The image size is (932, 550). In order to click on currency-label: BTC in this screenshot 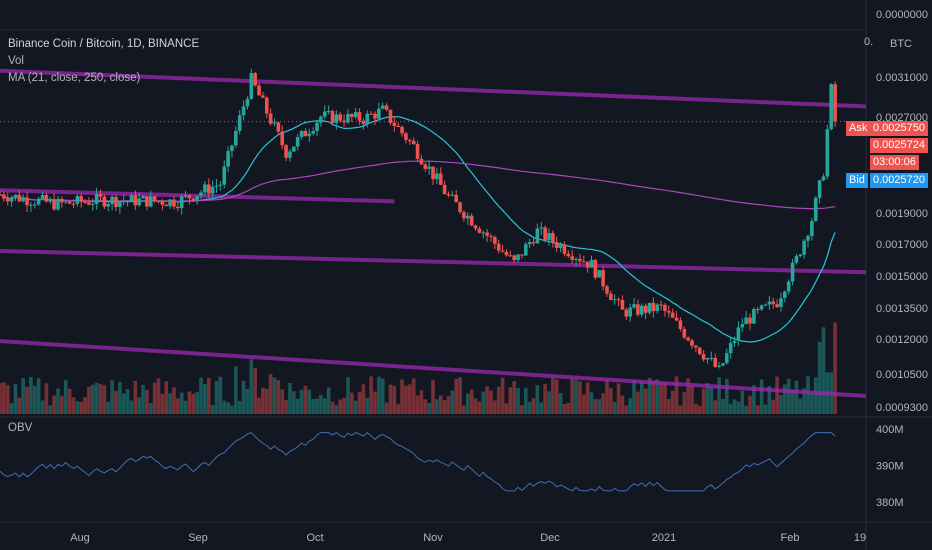, I will do `click(901, 44)`.